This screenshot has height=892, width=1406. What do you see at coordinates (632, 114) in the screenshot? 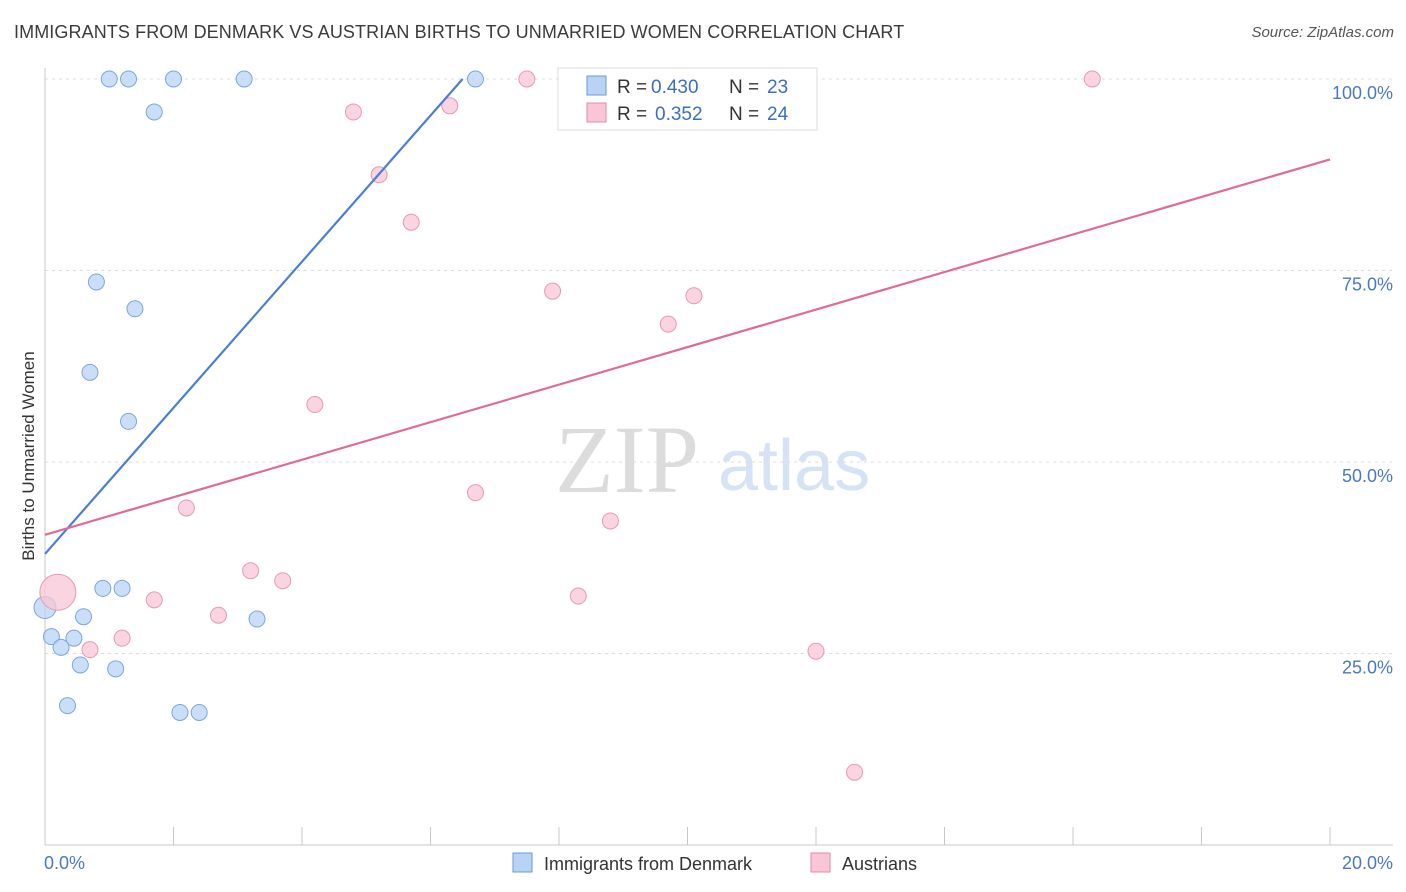
I see `stats-r-label-pink: R =` at bounding box center [632, 114].